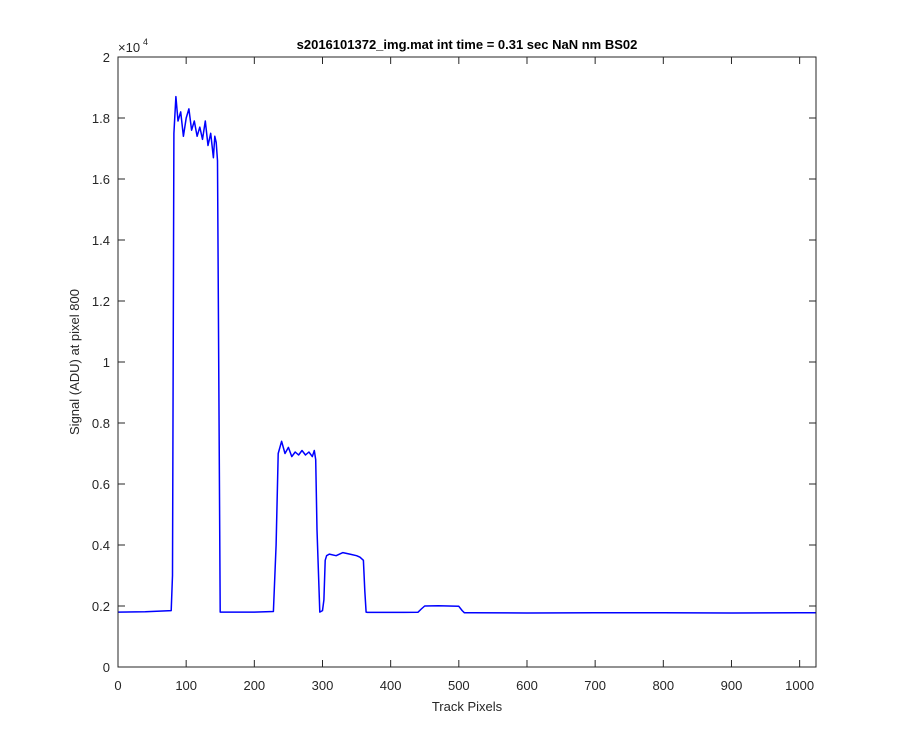 The height and width of the screenshot is (755, 900). What do you see at coordinates (101, 118) in the screenshot?
I see `y-tick-label: 1.8` at bounding box center [101, 118].